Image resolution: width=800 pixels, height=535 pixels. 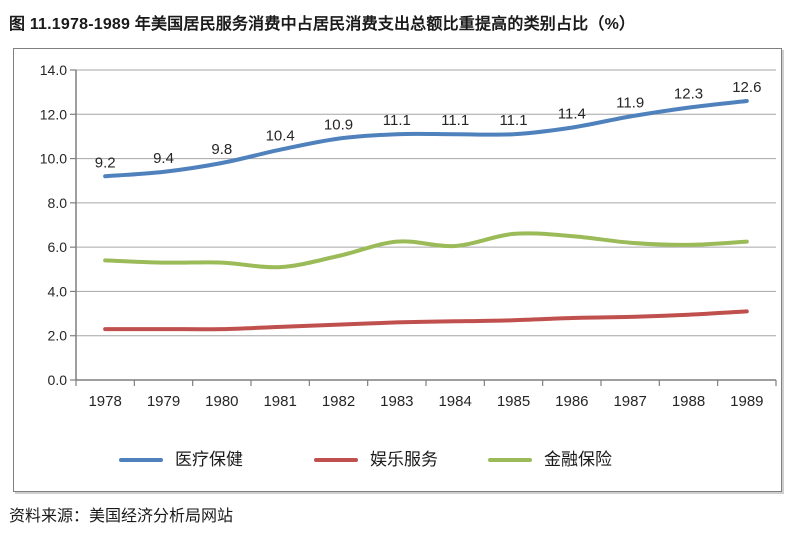 I want to click on x-tick-label: 1987, so click(x=629, y=401).